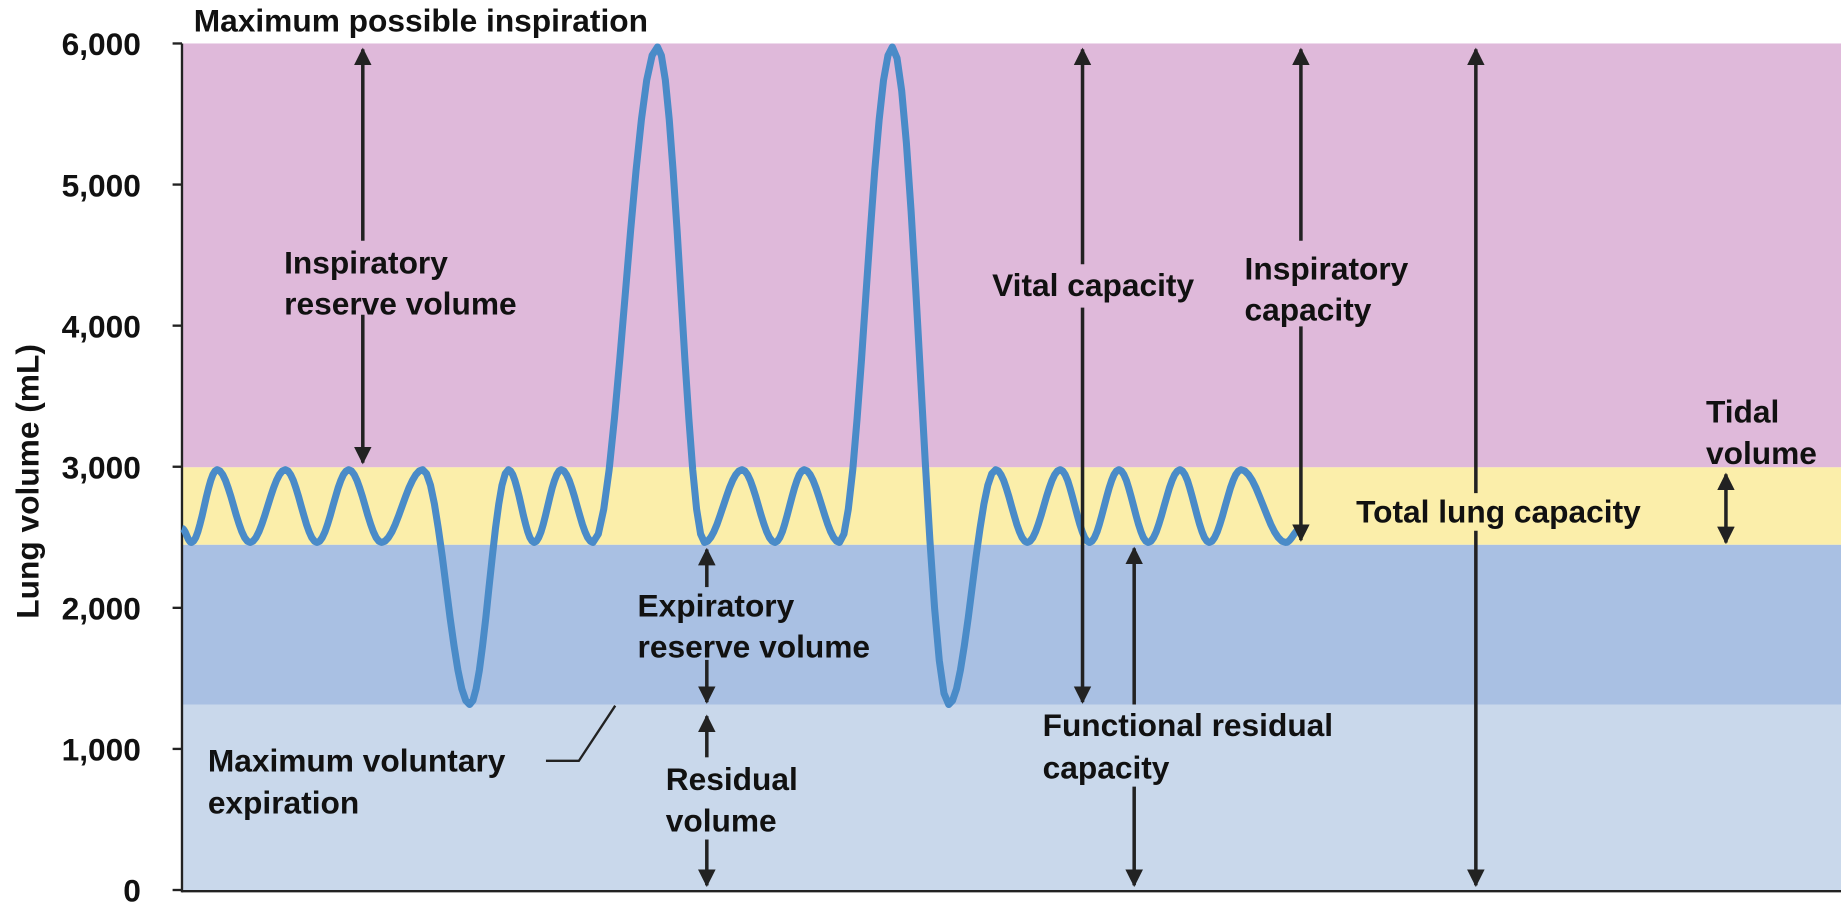  I want to click on y-tick-label: 3,000, so click(101, 467).